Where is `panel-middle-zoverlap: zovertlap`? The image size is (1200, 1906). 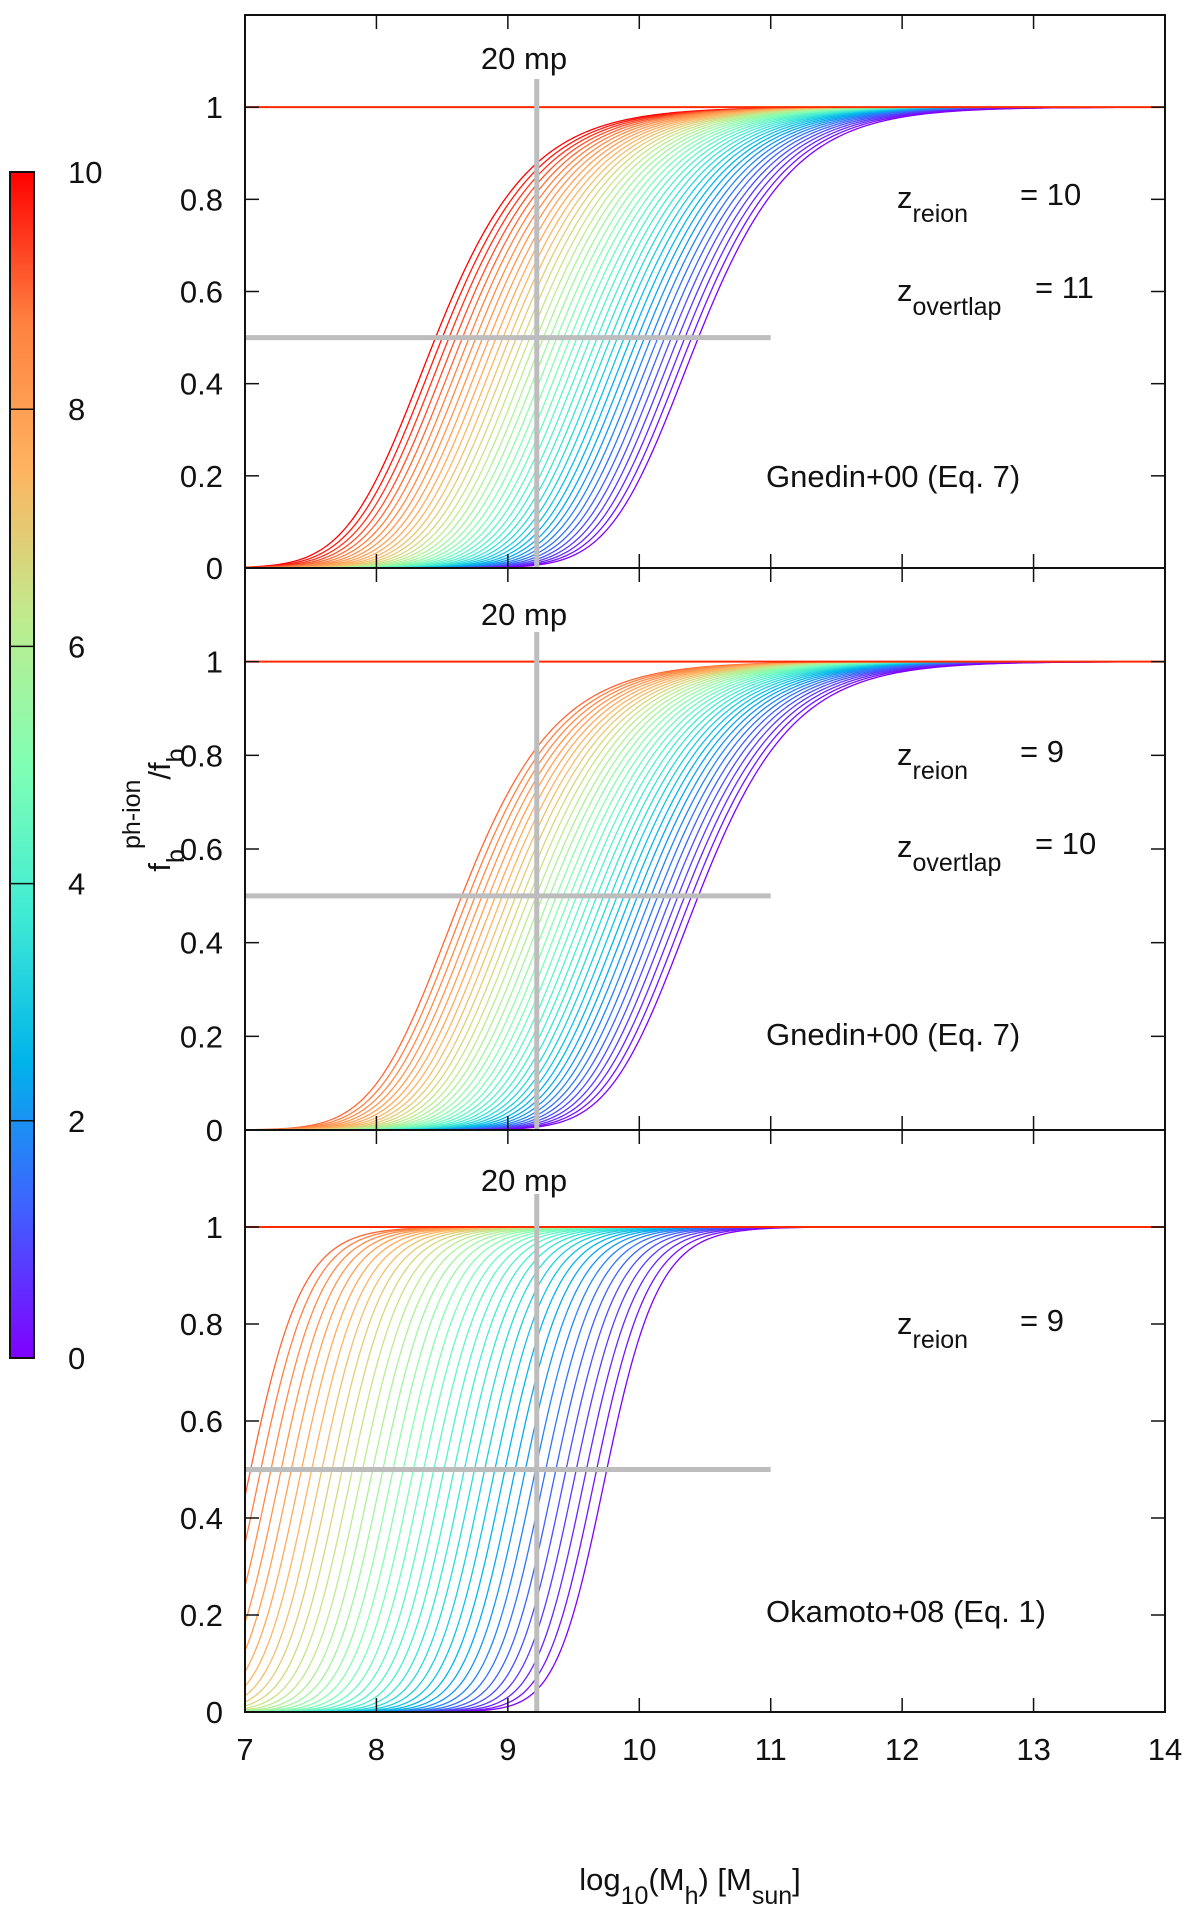
panel-middle-zoverlap: zovertlap is located at coordinates (949, 853).